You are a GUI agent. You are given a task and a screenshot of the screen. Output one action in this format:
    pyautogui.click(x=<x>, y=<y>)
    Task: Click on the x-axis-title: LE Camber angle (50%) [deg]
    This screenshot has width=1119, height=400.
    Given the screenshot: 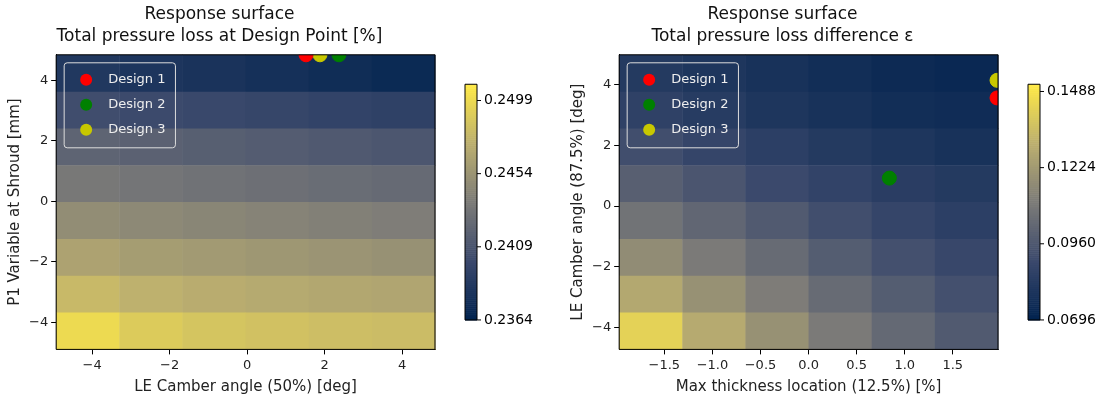 What is the action you would take?
    pyautogui.click(x=245, y=385)
    